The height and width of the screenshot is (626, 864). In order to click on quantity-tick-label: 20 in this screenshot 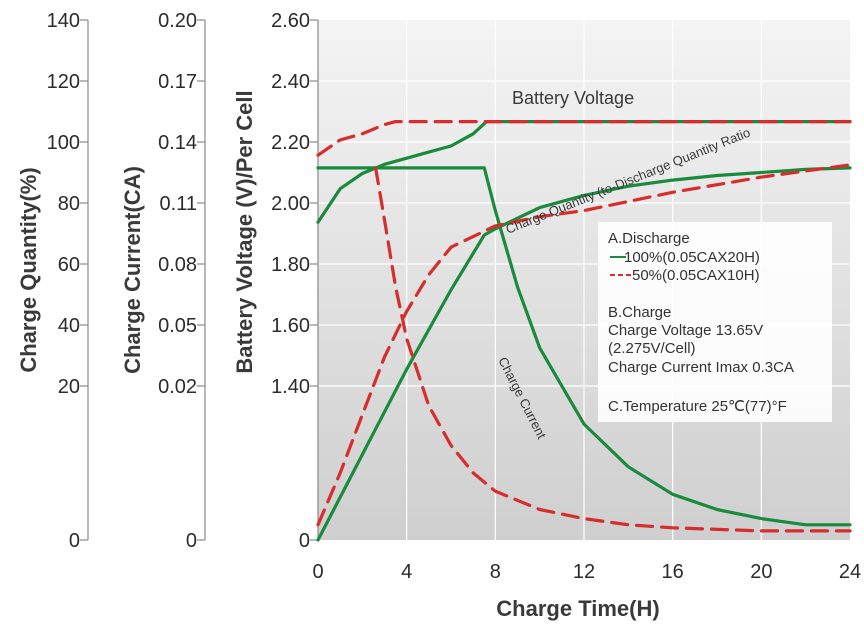, I will do `click(69, 387)`.